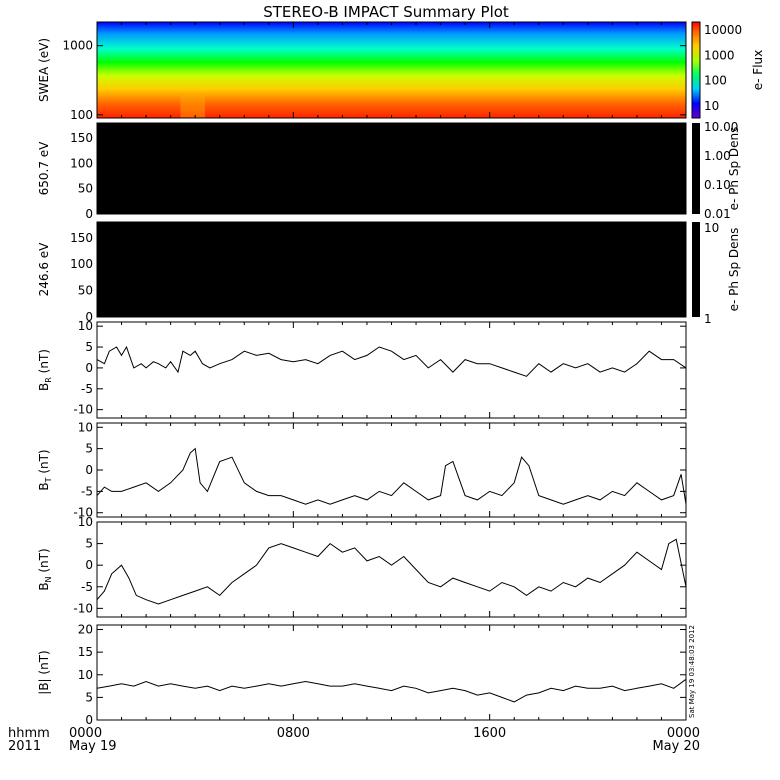  I want to click on colorbar-tick-label: 100, so click(715, 81).